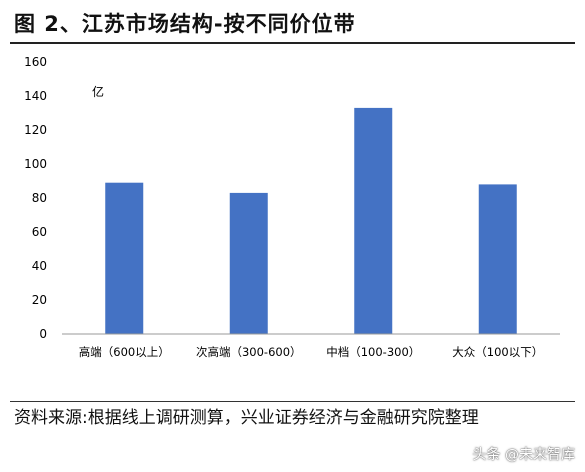 Image resolution: width=585 pixels, height=472 pixels. I want to click on x-tick-label: 中档（100-300）, so click(373, 352).